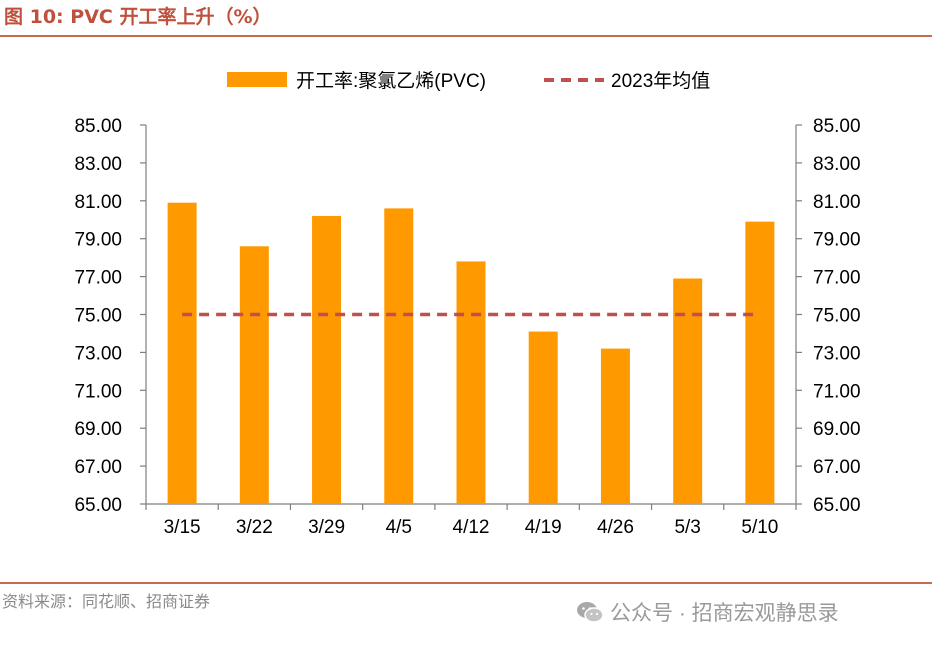 The width and height of the screenshot is (939, 649). Describe the element at coordinates (98, 278) in the screenshot. I see `y-tick-label-left: 77.00` at that location.